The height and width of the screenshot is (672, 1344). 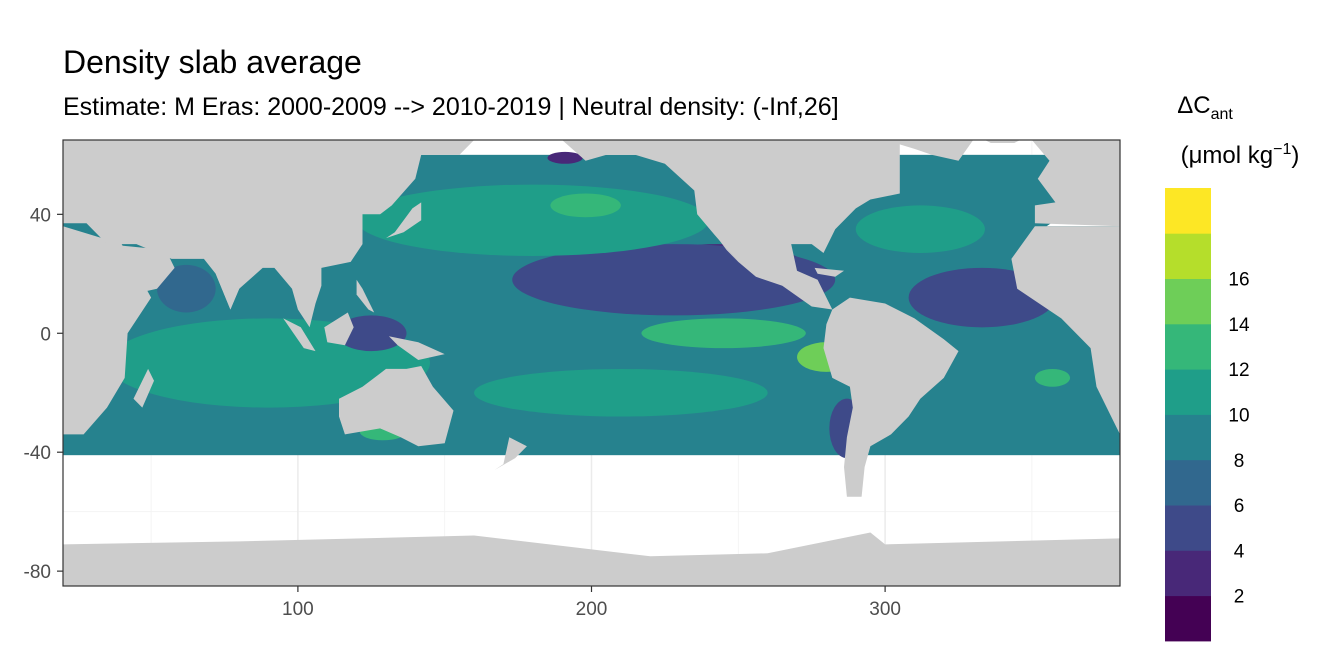 What do you see at coordinates (212, 62) in the screenshot?
I see `chart-title: Density slab average` at bounding box center [212, 62].